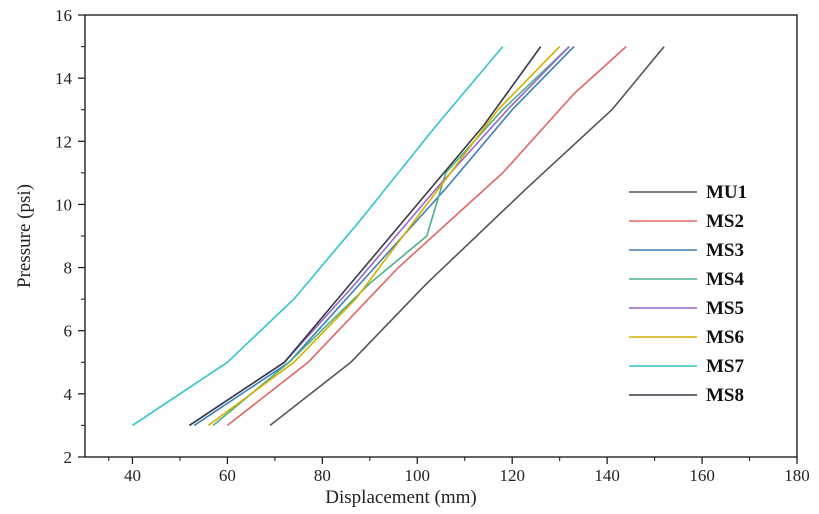  What do you see at coordinates (702, 475) in the screenshot?
I see `x-tick-label: 160` at bounding box center [702, 475].